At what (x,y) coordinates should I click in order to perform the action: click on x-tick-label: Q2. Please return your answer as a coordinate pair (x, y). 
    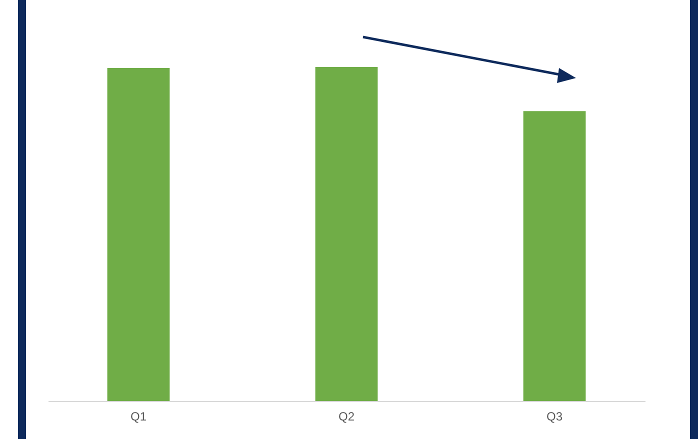
    Looking at the image, I should click on (346, 417).